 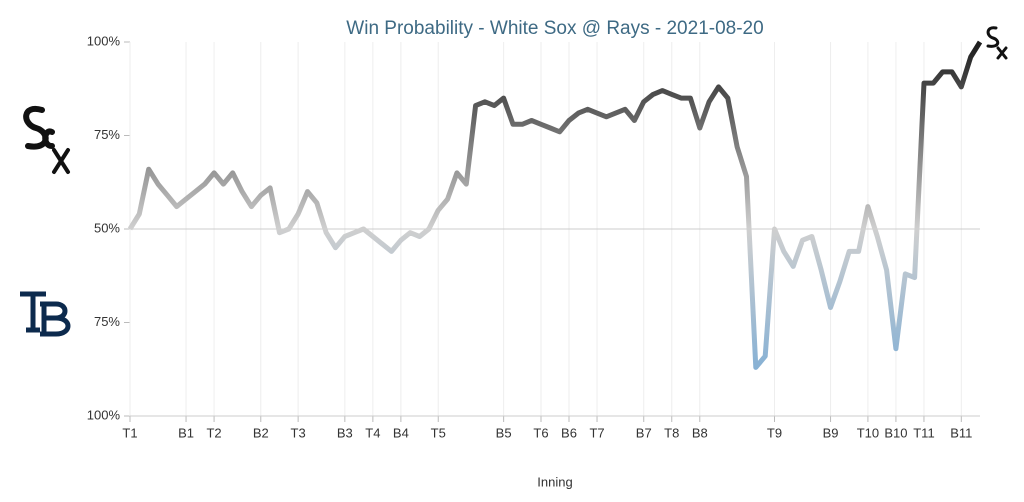 I want to click on x-tick-label: B5, so click(x=504, y=432).